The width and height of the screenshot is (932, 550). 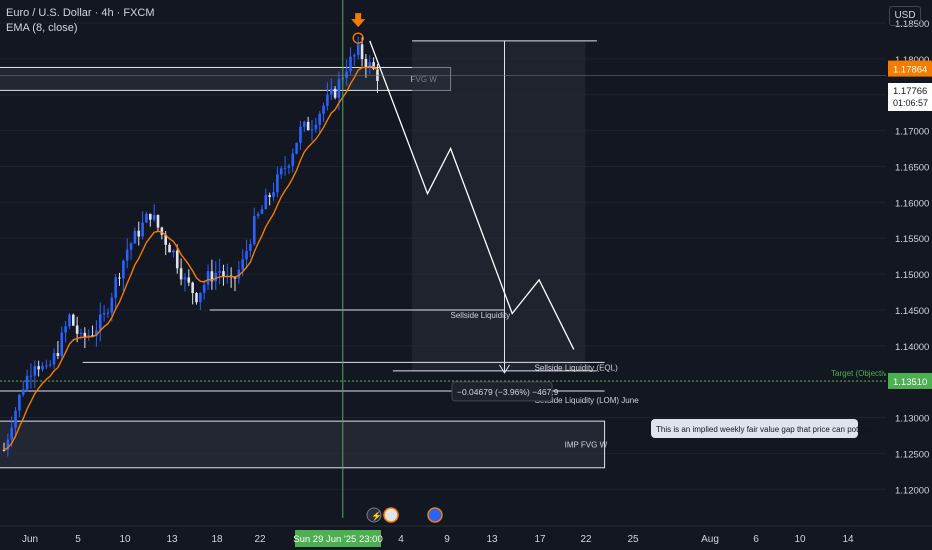 What do you see at coordinates (504, 369) in the screenshot?
I see `measure-arrow-head` at bounding box center [504, 369].